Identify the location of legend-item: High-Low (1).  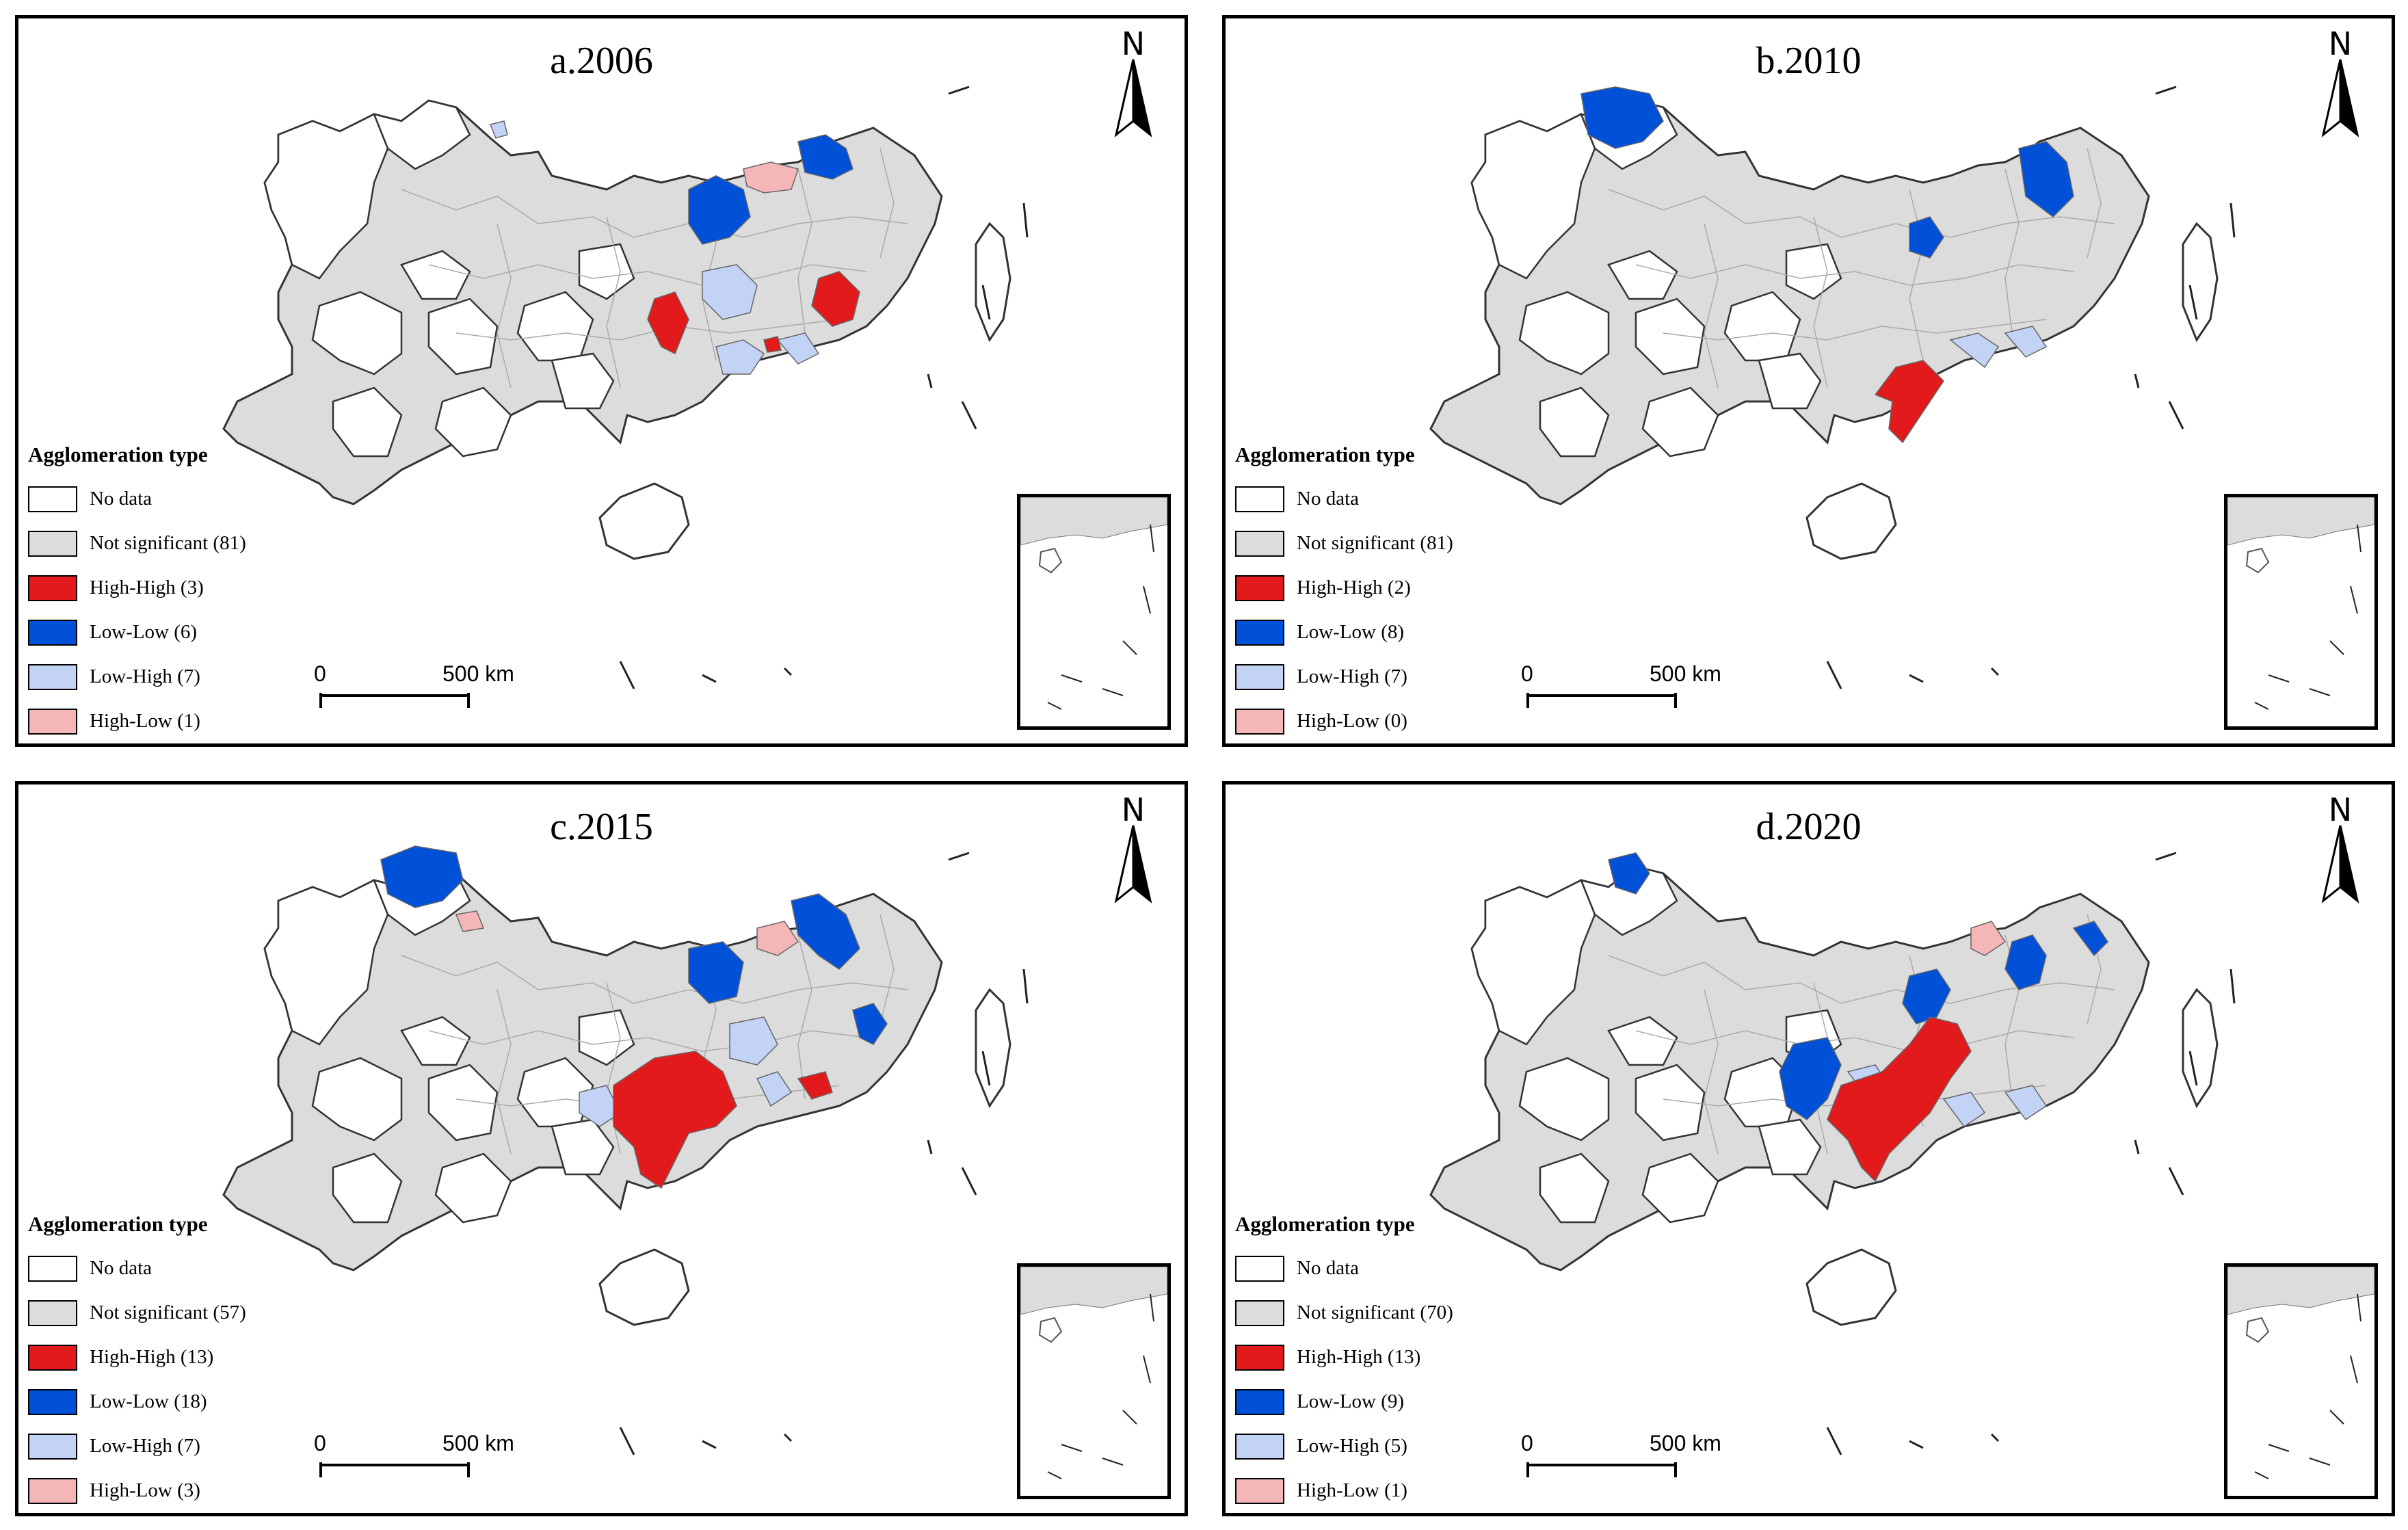
(1344, 1490).